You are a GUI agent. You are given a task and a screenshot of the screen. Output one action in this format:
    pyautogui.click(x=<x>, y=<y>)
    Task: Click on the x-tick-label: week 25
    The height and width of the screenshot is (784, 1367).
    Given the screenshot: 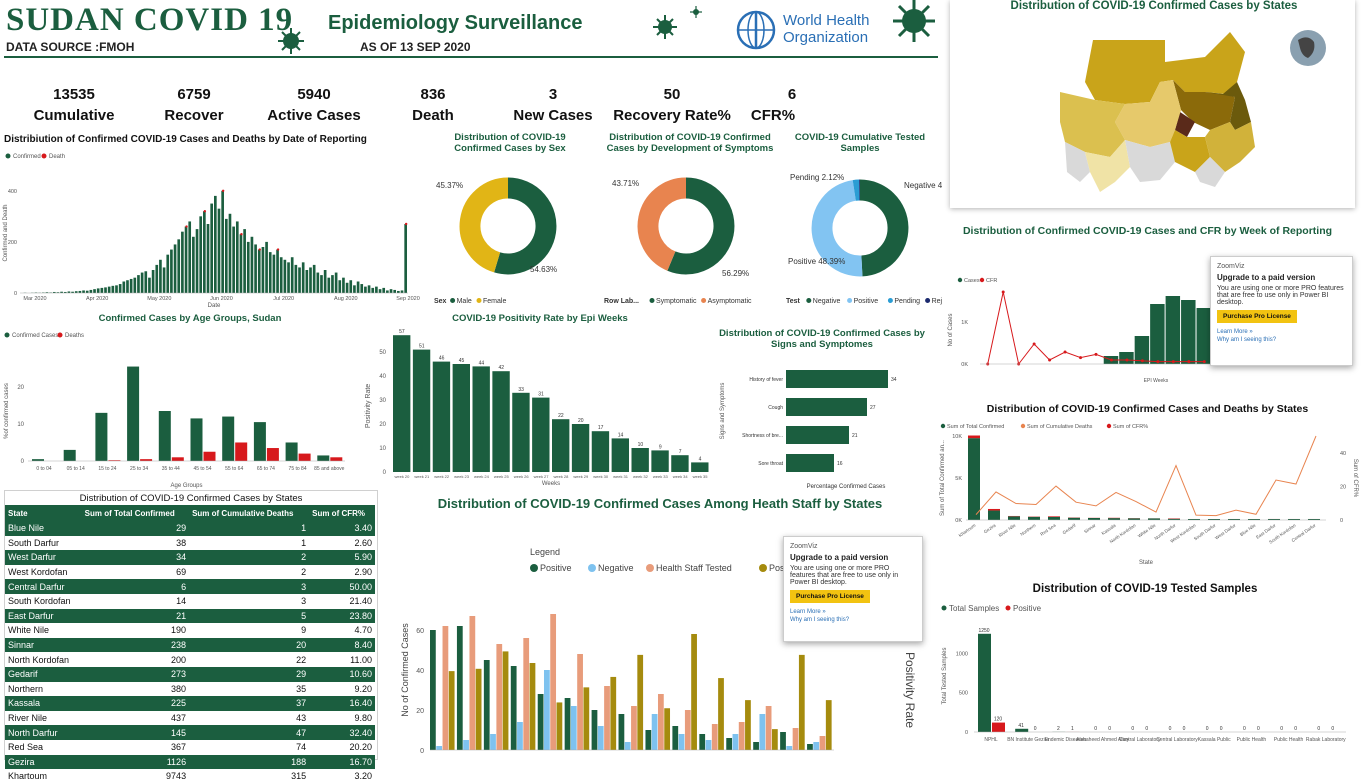 What is the action you would take?
    pyautogui.click(x=502, y=476)
    